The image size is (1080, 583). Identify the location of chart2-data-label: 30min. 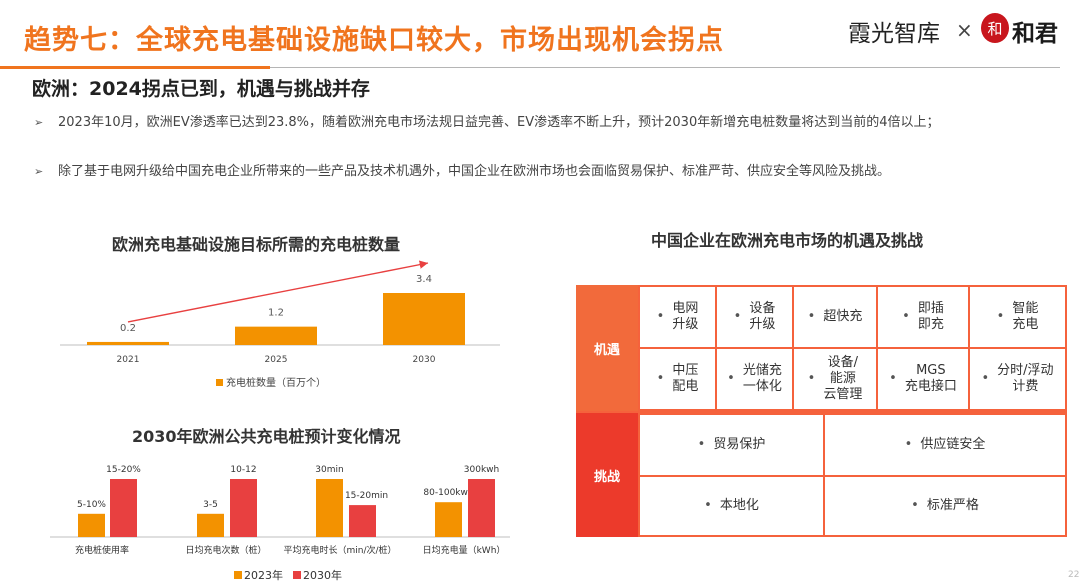
(329, 470).